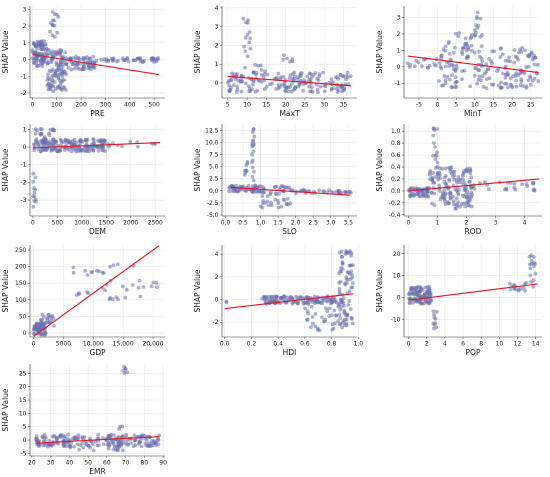 This screenshot has width=550, height=477. Describe the element at coordinates (216, 322) in the screenshot. I see `y-tick-label: -2` at that location.